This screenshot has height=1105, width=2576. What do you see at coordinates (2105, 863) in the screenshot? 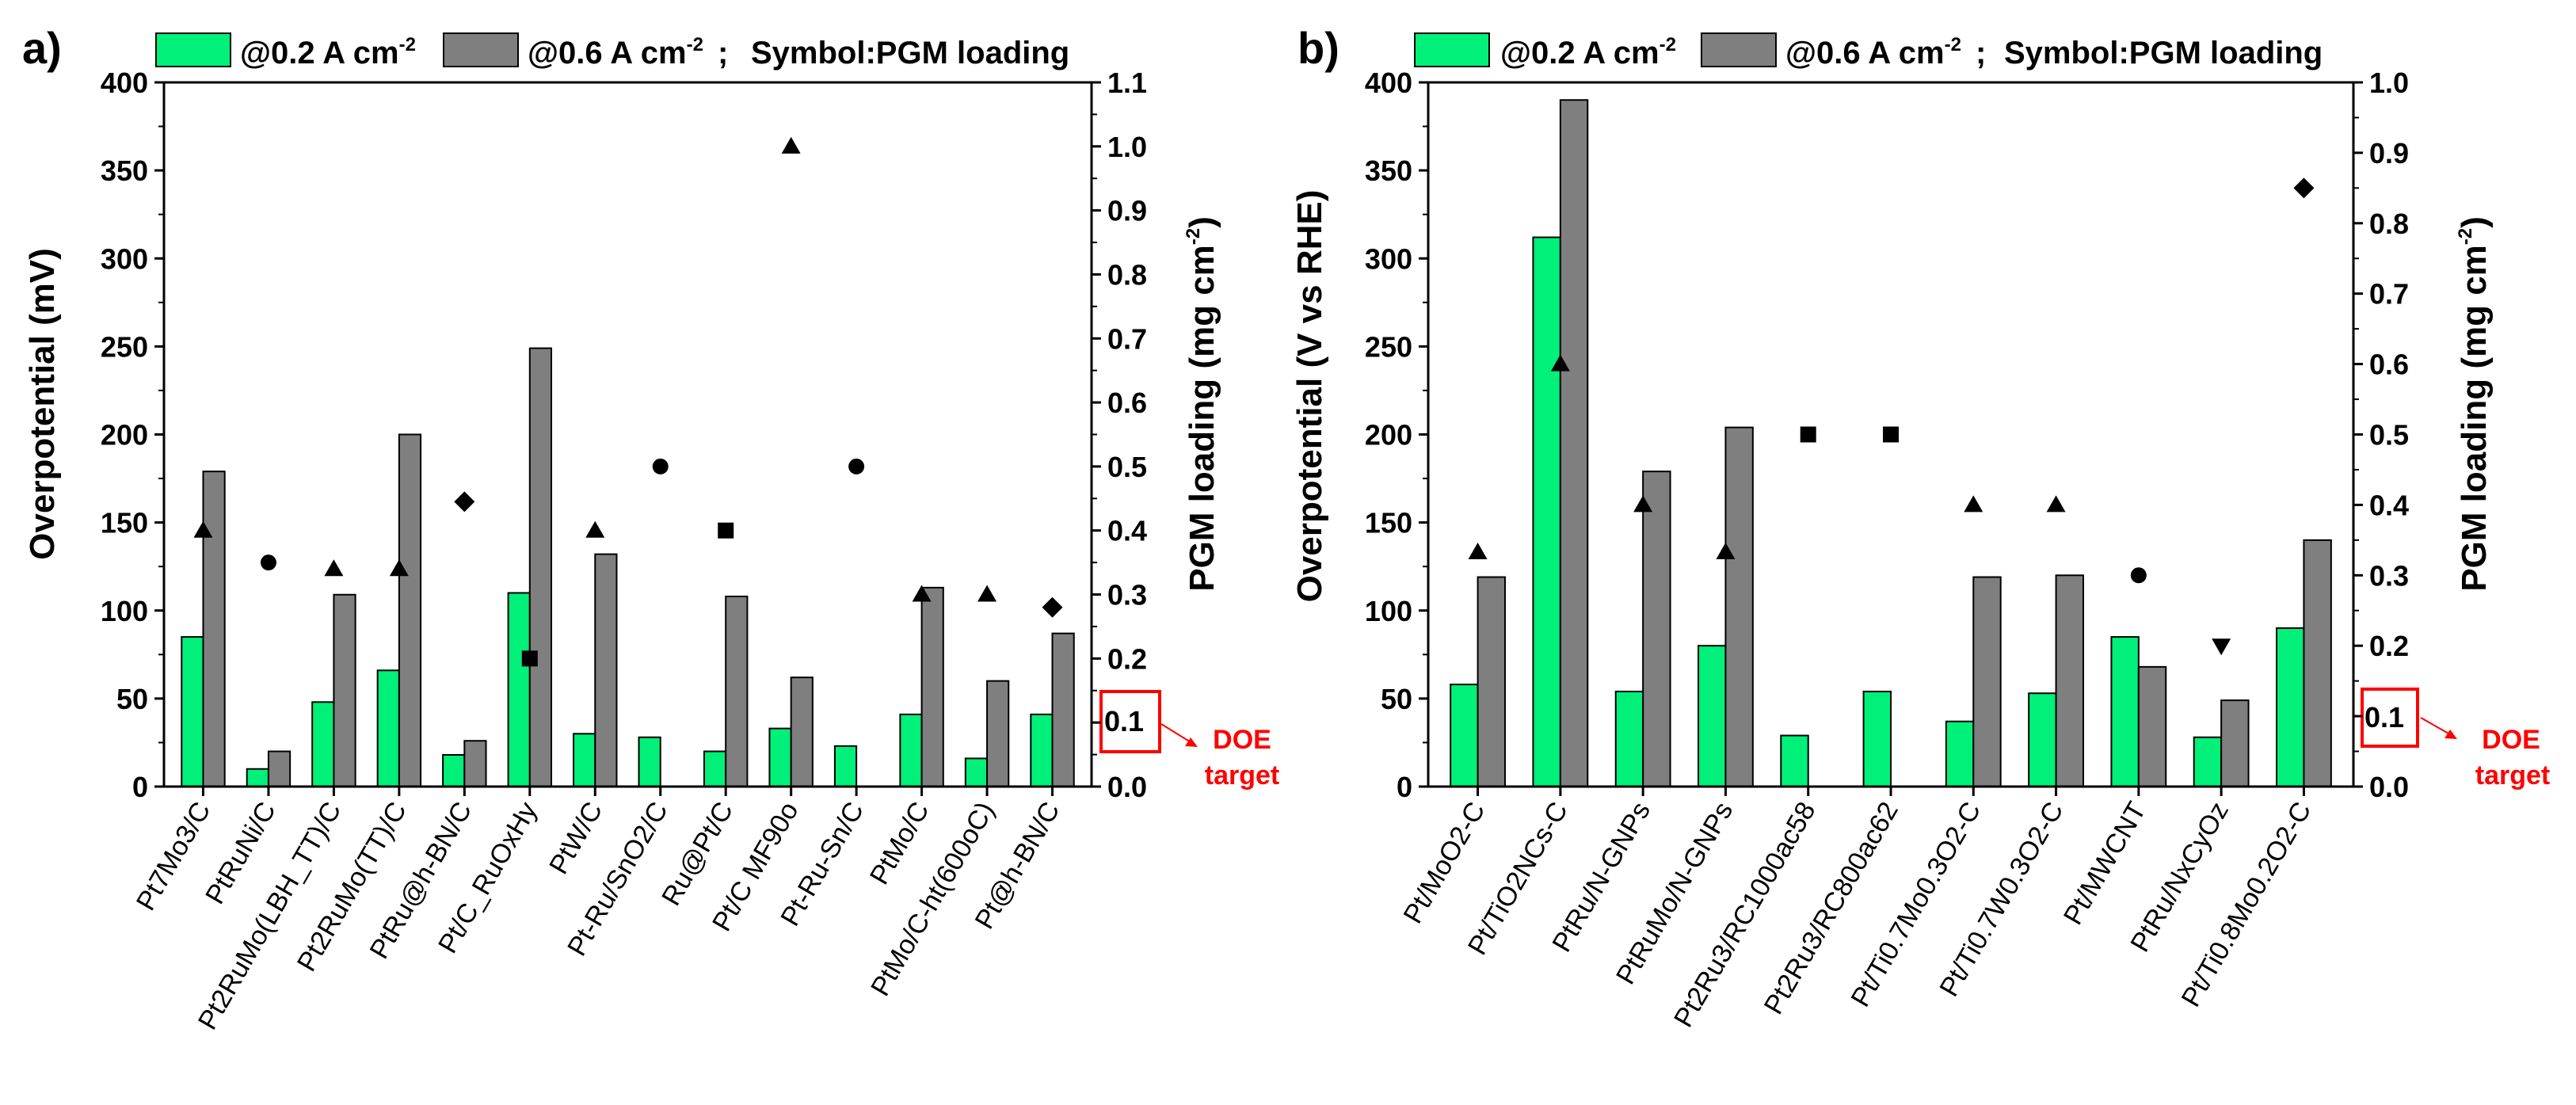
I see `panel-b-category-label-8: Pt/MWCNT` at bounding box center [2105, 863].